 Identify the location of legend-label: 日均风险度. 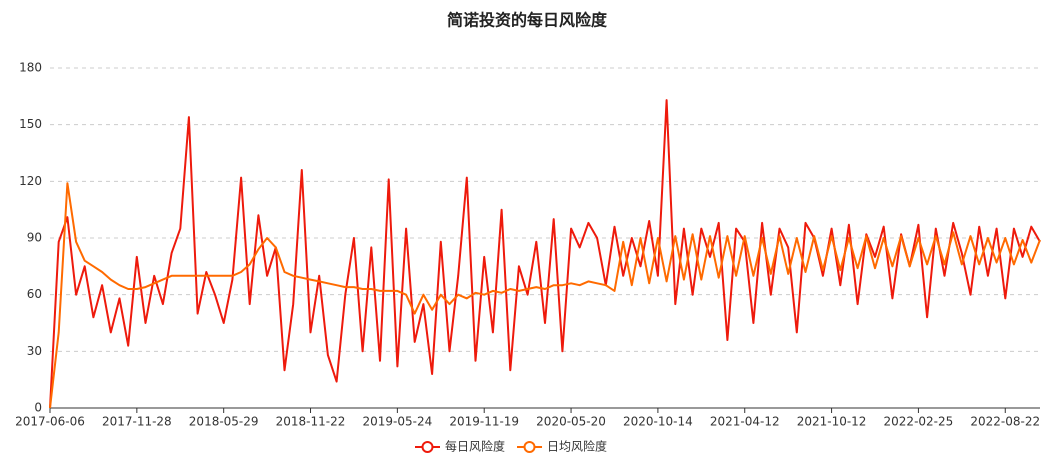
(577, 446).